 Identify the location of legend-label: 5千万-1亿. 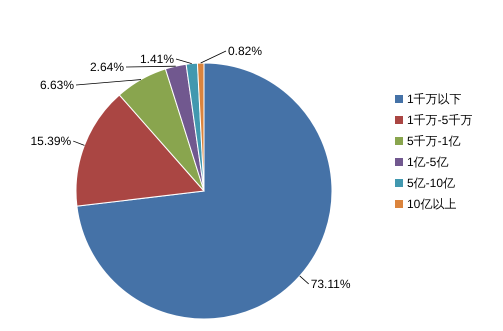
(433, 141).